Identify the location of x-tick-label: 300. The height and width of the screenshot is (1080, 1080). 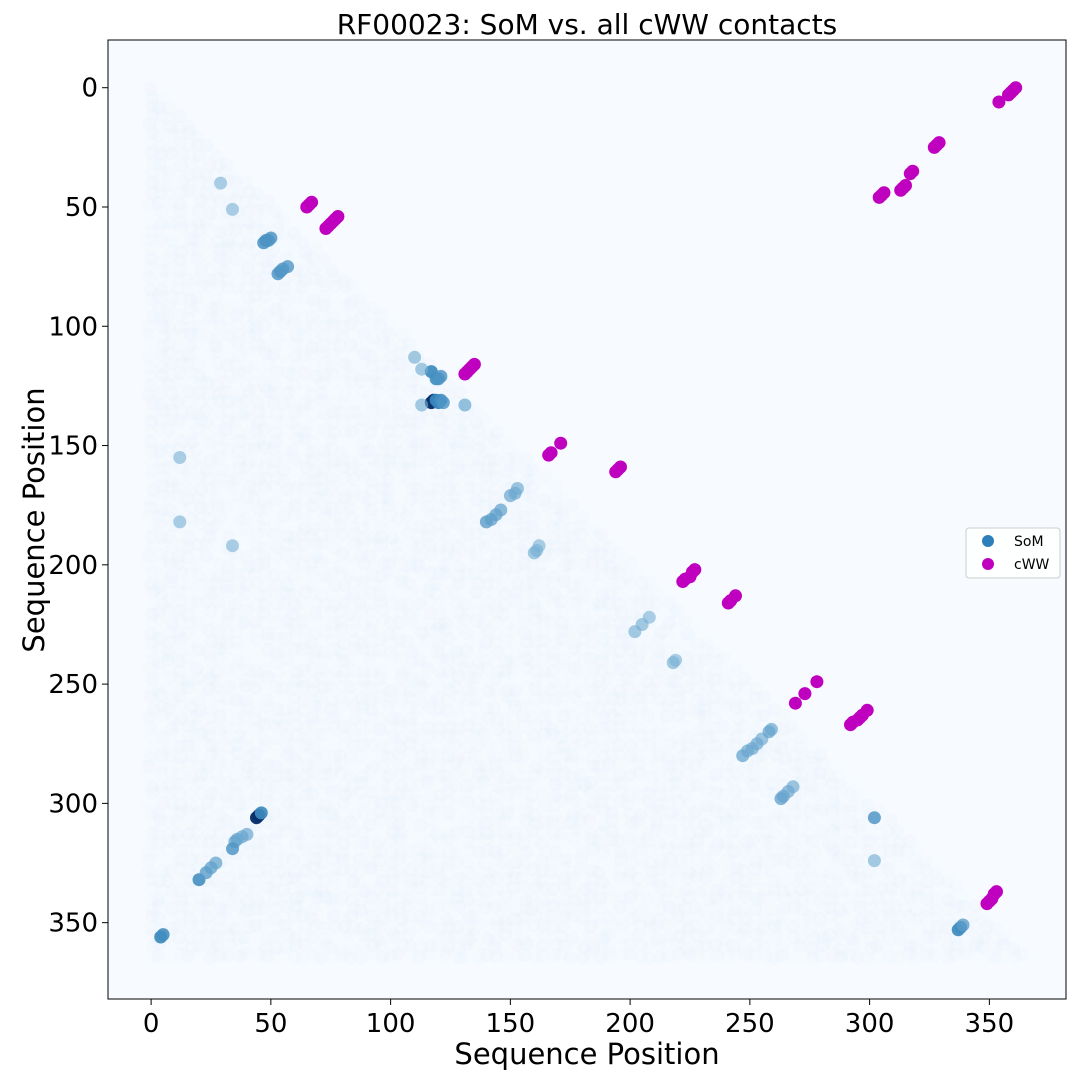
(870, 1024).